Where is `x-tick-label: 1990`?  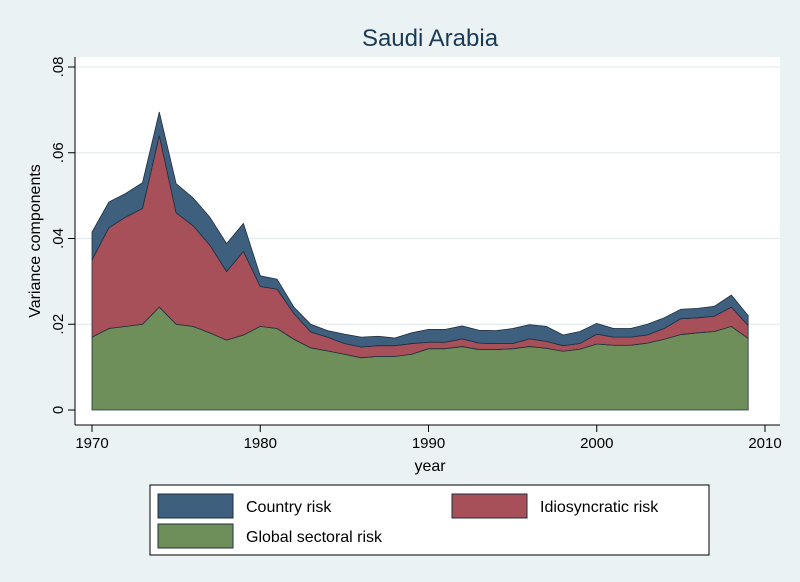 x-tick-label: 1990 is located at coordinates (428, 443).